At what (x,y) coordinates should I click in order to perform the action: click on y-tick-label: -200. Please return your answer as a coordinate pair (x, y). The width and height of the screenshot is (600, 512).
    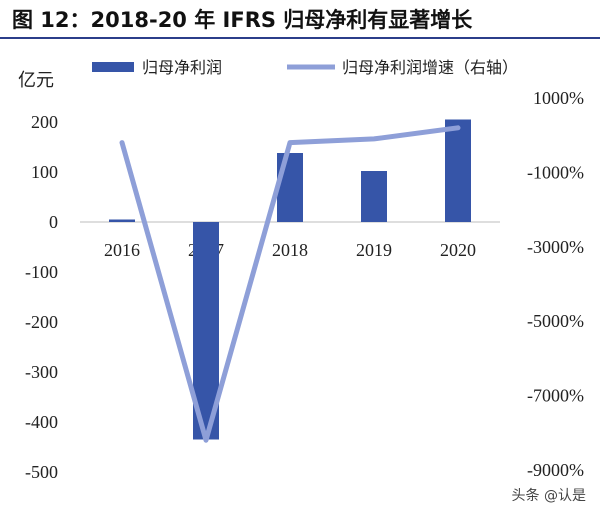
    Looking at the image, I should click on (41, 322).